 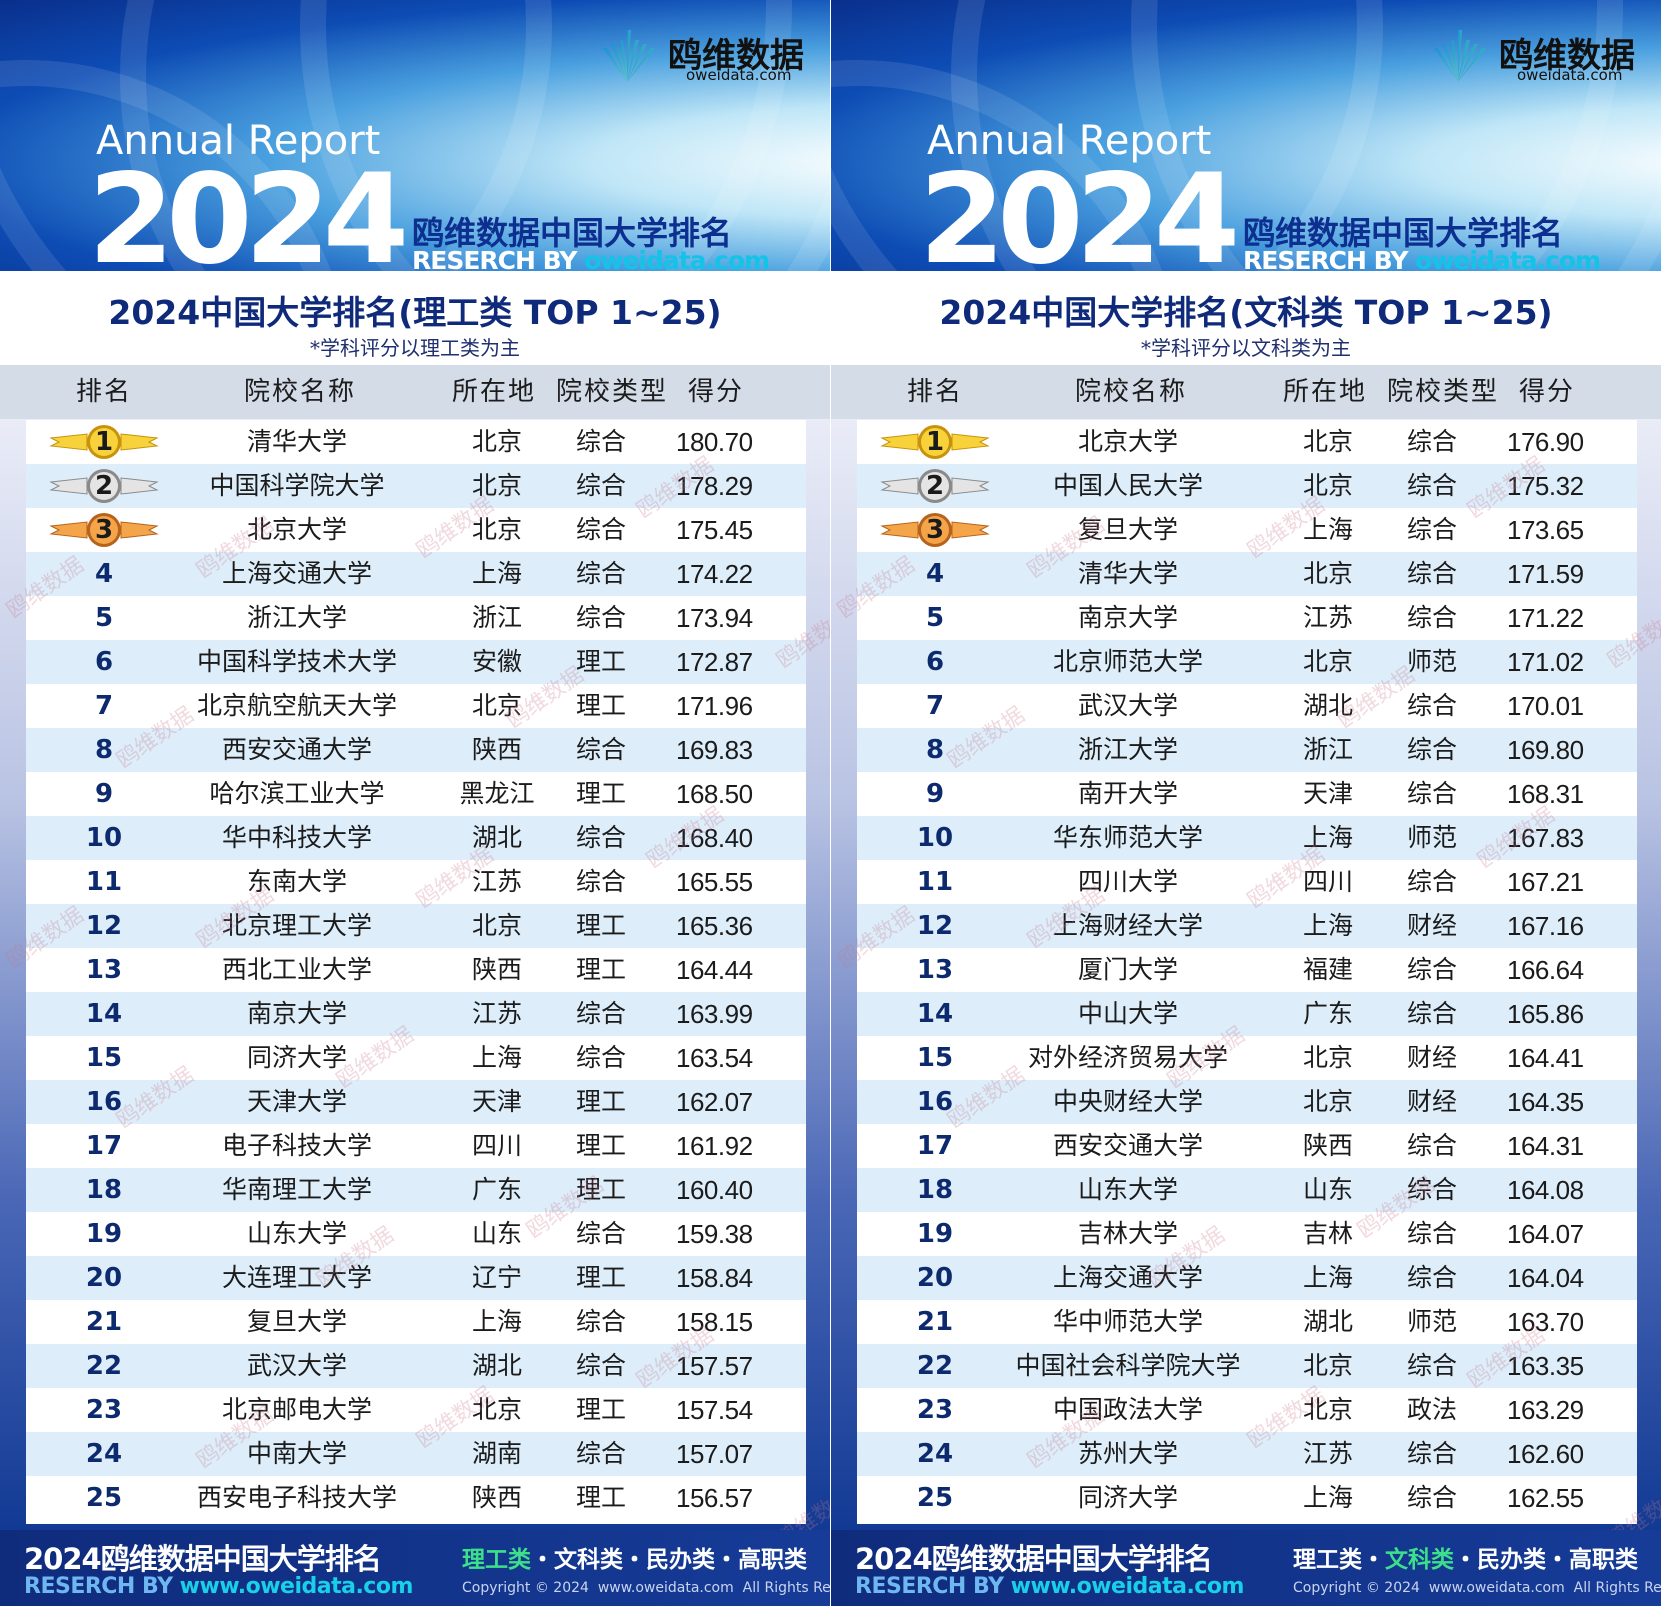 I want to click on university-name: 中国政法大学, so click(x=1128, y=1409).